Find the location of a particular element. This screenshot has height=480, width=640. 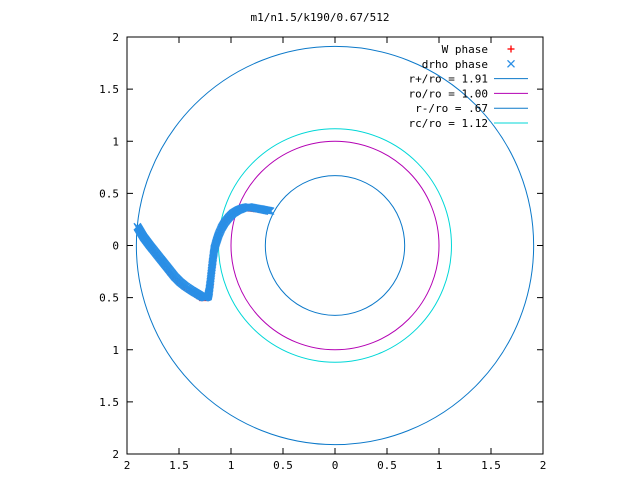

series-x is located at coordinates (204, 252).